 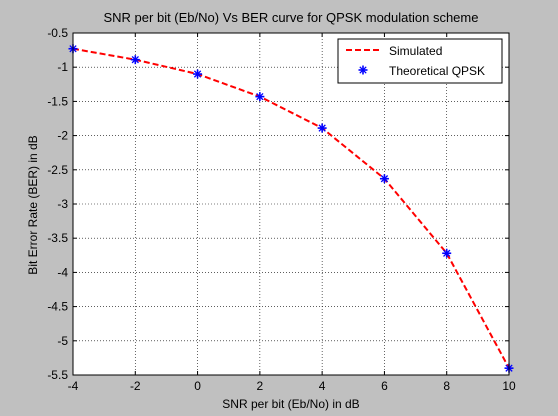 I want to click on x-axis-label: SNR per bit (Eb/No) in dB, so click(x=290, y=404).